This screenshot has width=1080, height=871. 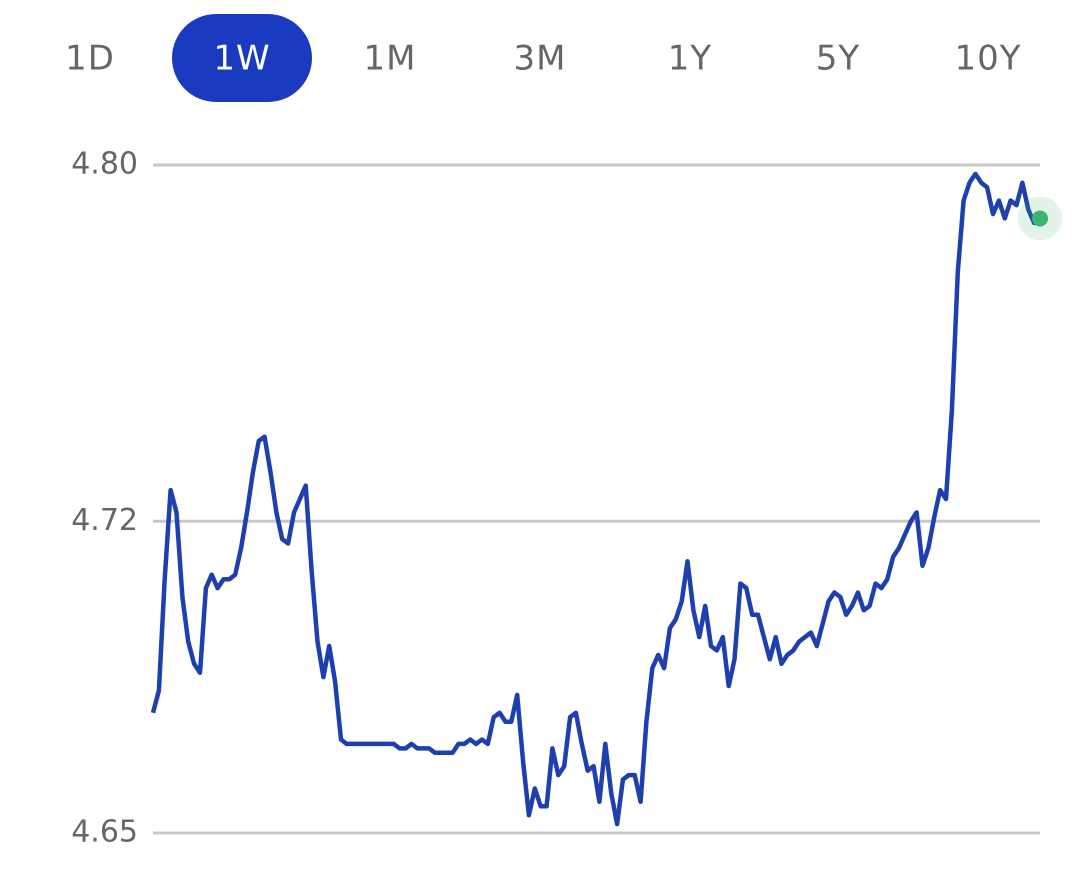 What do you see at coordinates (838, 59) in the screenshot?
I see `tab: 5Y` at bounding box center [838, 59].